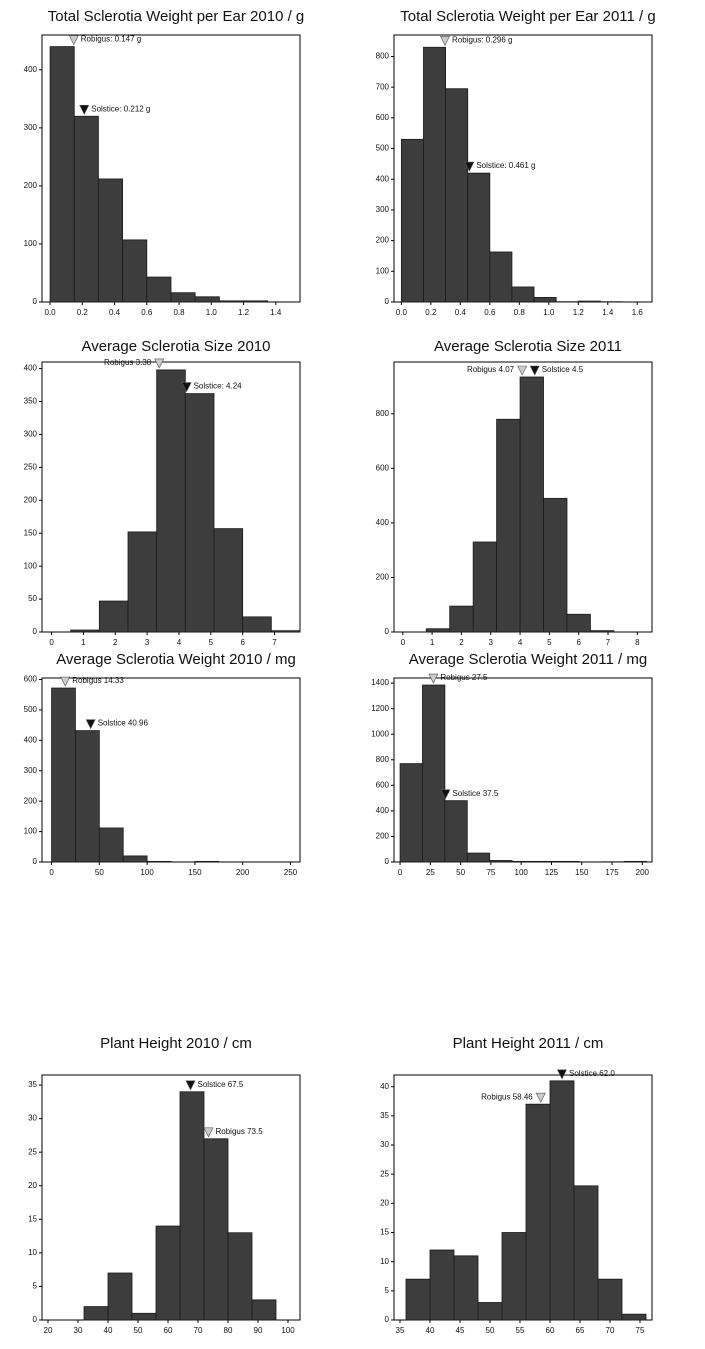 The image size is (705, 1349). What do you see at coordinates (31, 770) in the screenshot?
I see `y-tick-label: 300` at bounding box center [31, 770].